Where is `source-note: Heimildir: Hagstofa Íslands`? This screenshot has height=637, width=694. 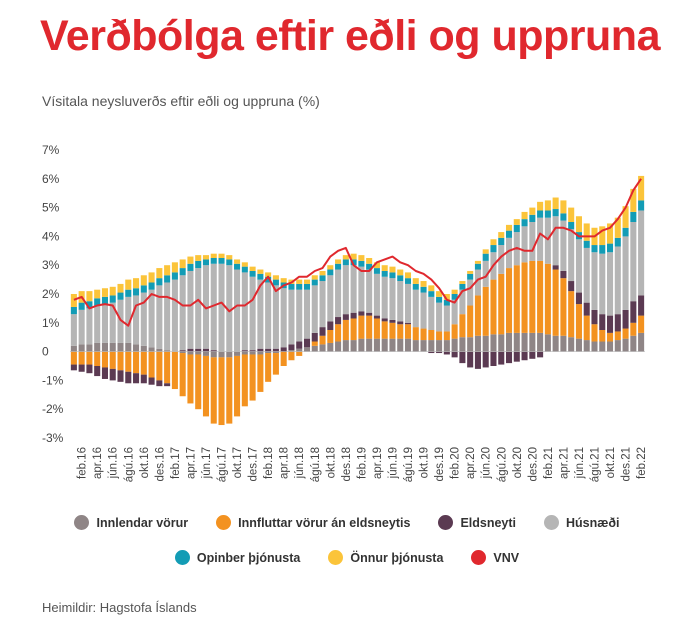 source-note: Heimildir: Hagstofa Íslands is located at coordinates (119, 607).